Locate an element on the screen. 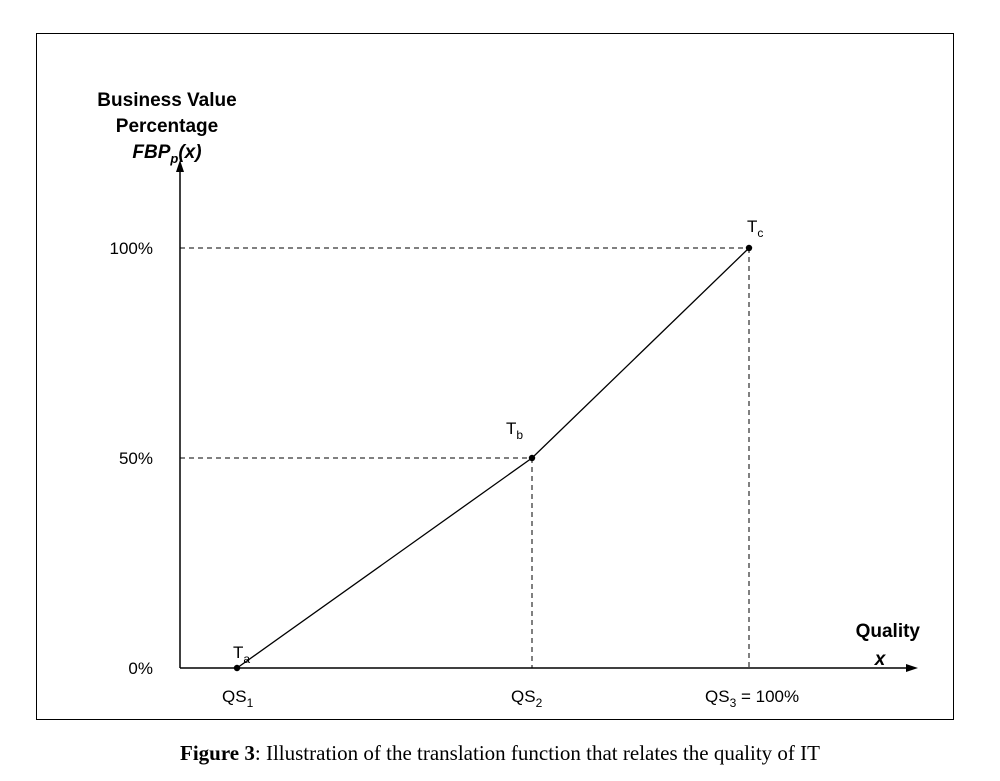  x-axis-title-line1: Quality is located at coordinates (888, 631).